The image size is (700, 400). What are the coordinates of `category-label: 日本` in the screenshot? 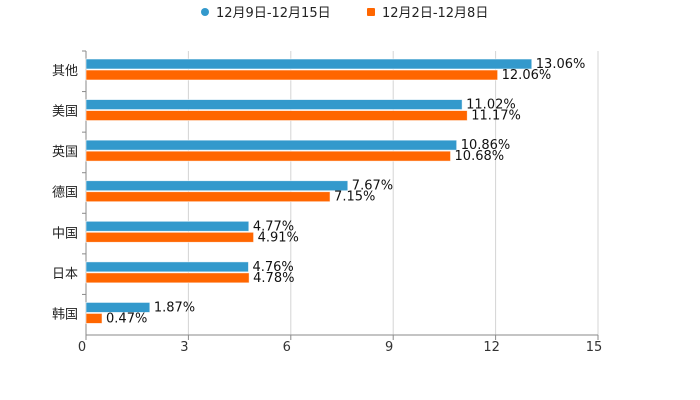 It's located at (65, 274).